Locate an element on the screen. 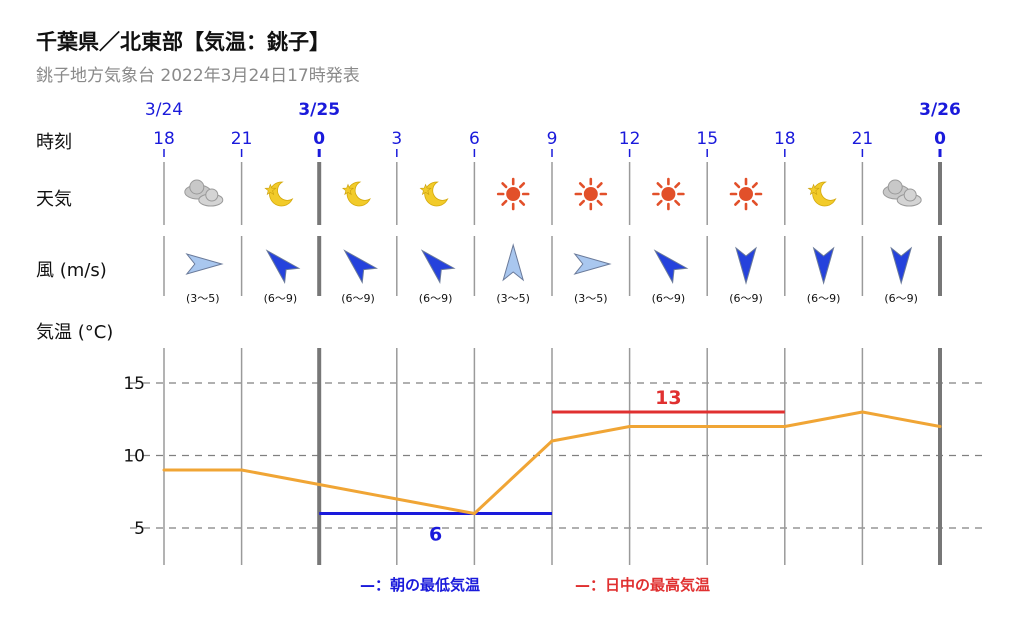 The height and width of the screenshot is (628, 1024). y-tick-label: 10 is located at coordinates (134, 457).